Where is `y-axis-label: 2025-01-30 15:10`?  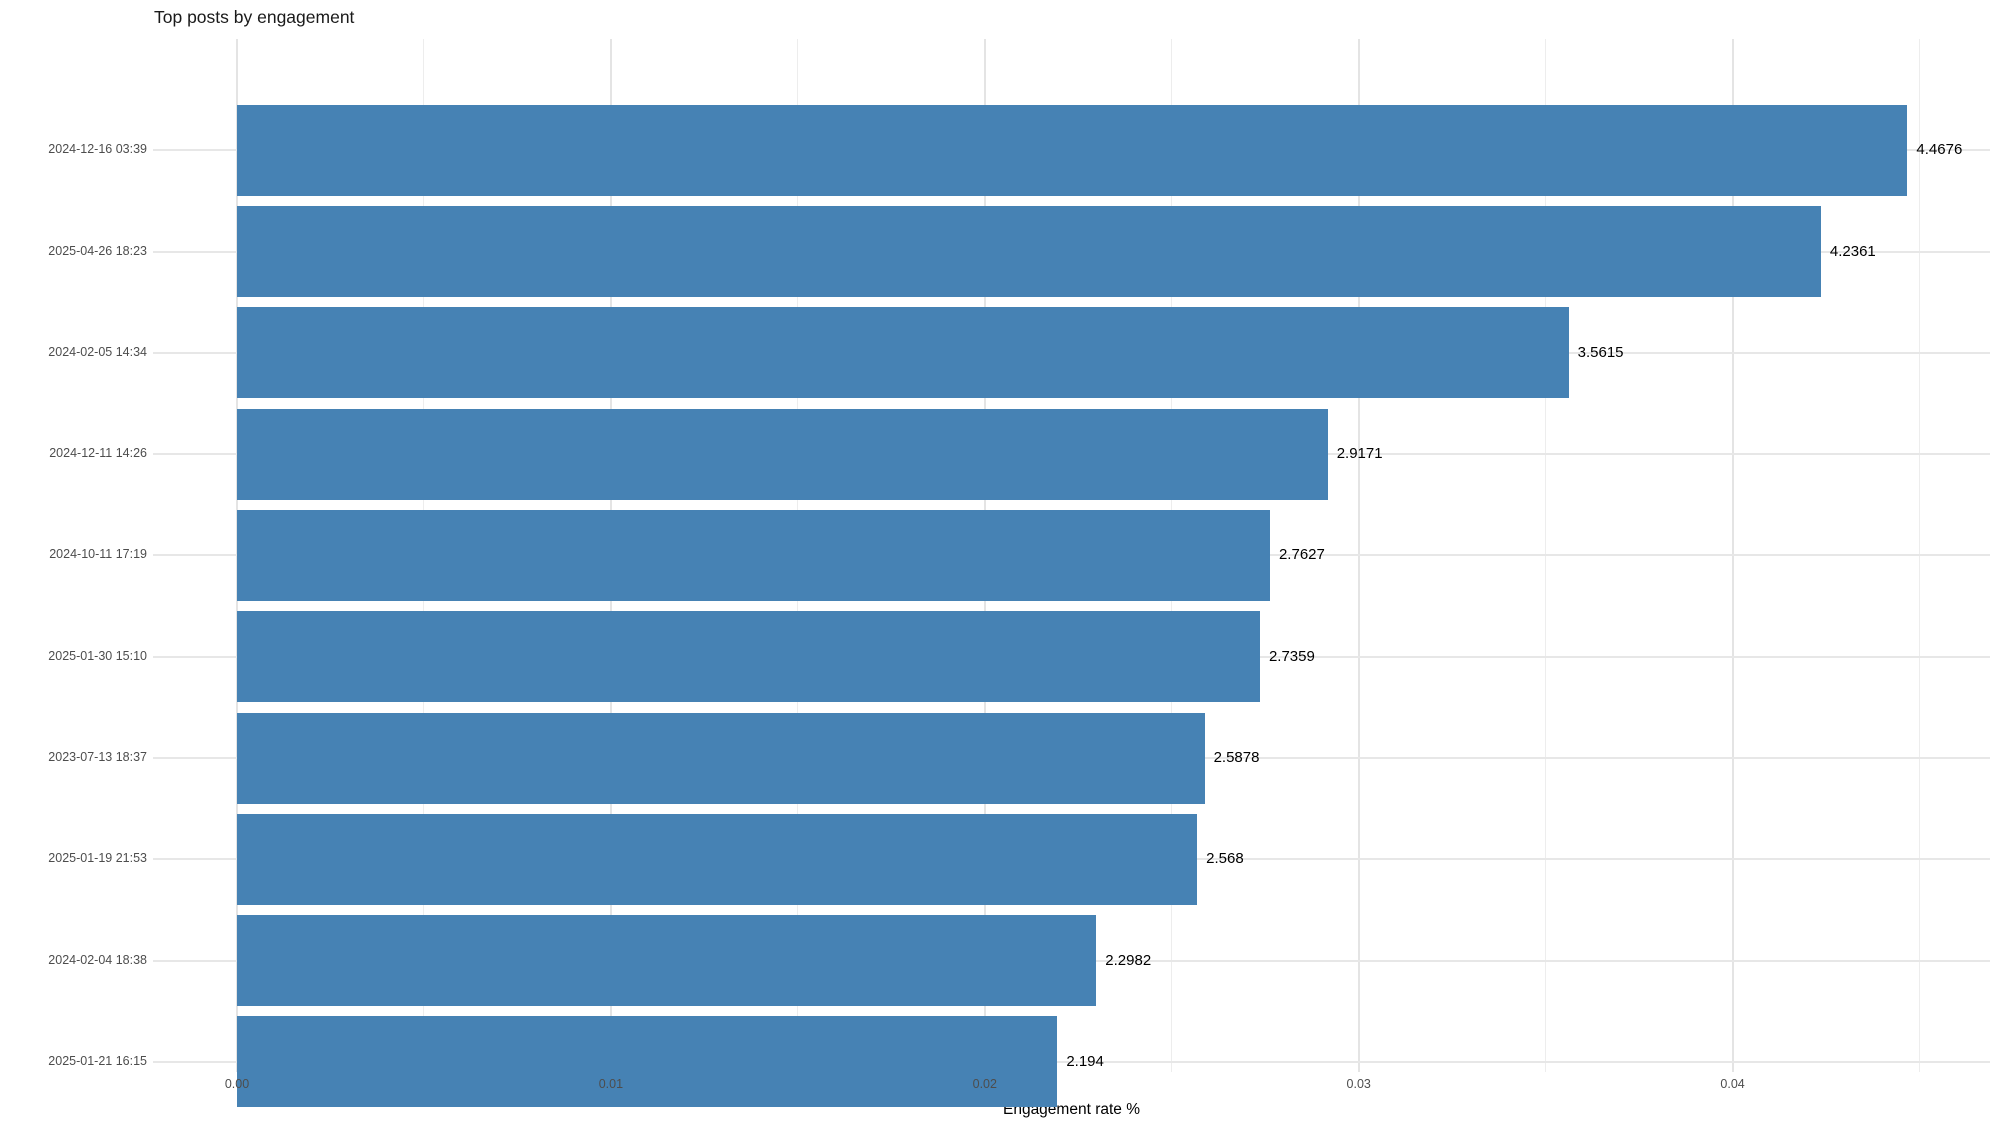 y-axis-label: 2025-01-30 15:10 is located at coordinates (97, 655).